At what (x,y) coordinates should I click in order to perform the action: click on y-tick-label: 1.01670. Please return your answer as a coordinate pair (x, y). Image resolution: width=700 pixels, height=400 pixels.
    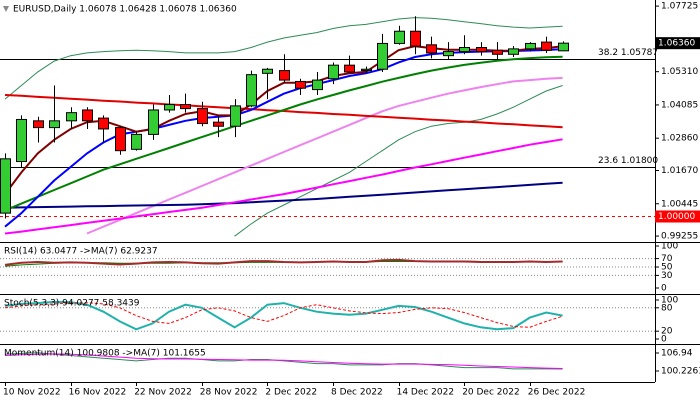
    Looking at the image, I should click on (679, 171).